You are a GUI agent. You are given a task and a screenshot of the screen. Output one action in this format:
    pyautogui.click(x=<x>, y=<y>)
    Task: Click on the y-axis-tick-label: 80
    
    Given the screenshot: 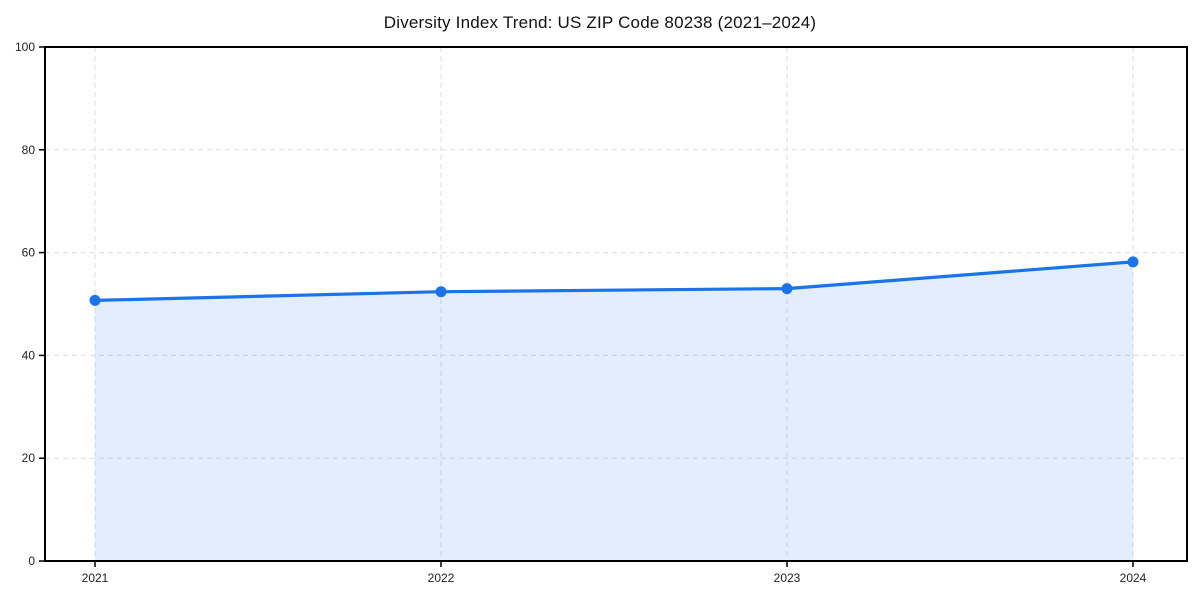 What is the action you would take?
    pyautogui.click(x=29, y=150)
    